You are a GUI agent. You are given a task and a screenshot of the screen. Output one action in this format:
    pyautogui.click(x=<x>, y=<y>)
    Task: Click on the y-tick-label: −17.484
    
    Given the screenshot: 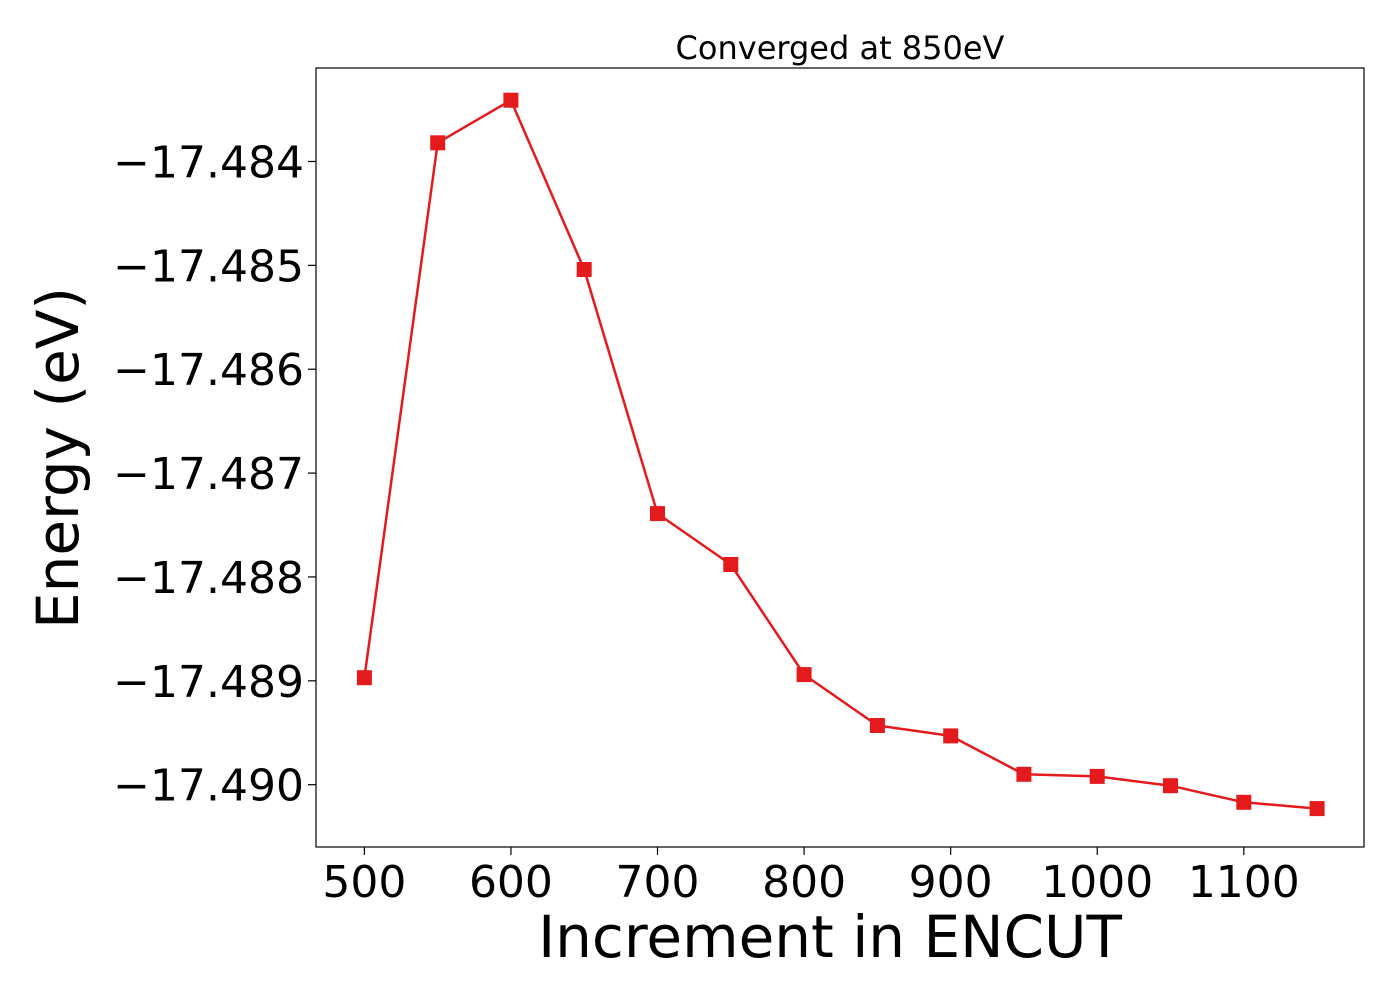 What is the action you would take?
    pyautogui.click(x=208, y=162)
    